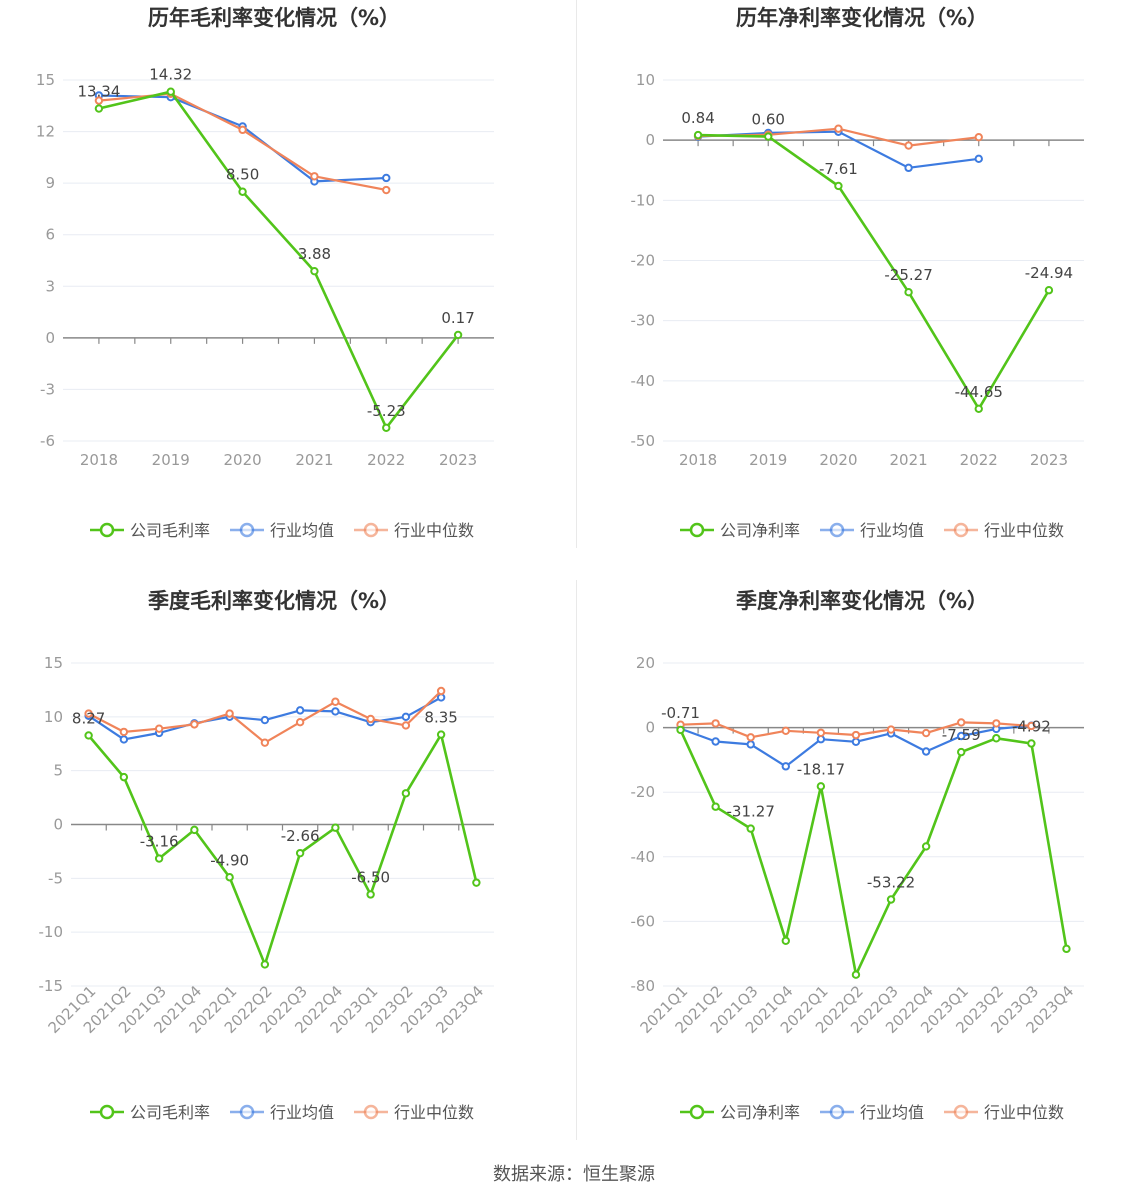 This screenshot has height=1202, width=1148. What do you see at coordinates (680, 713) in the screenshot?
I see `data-label: -0.71` at bounding box center [680, 713].